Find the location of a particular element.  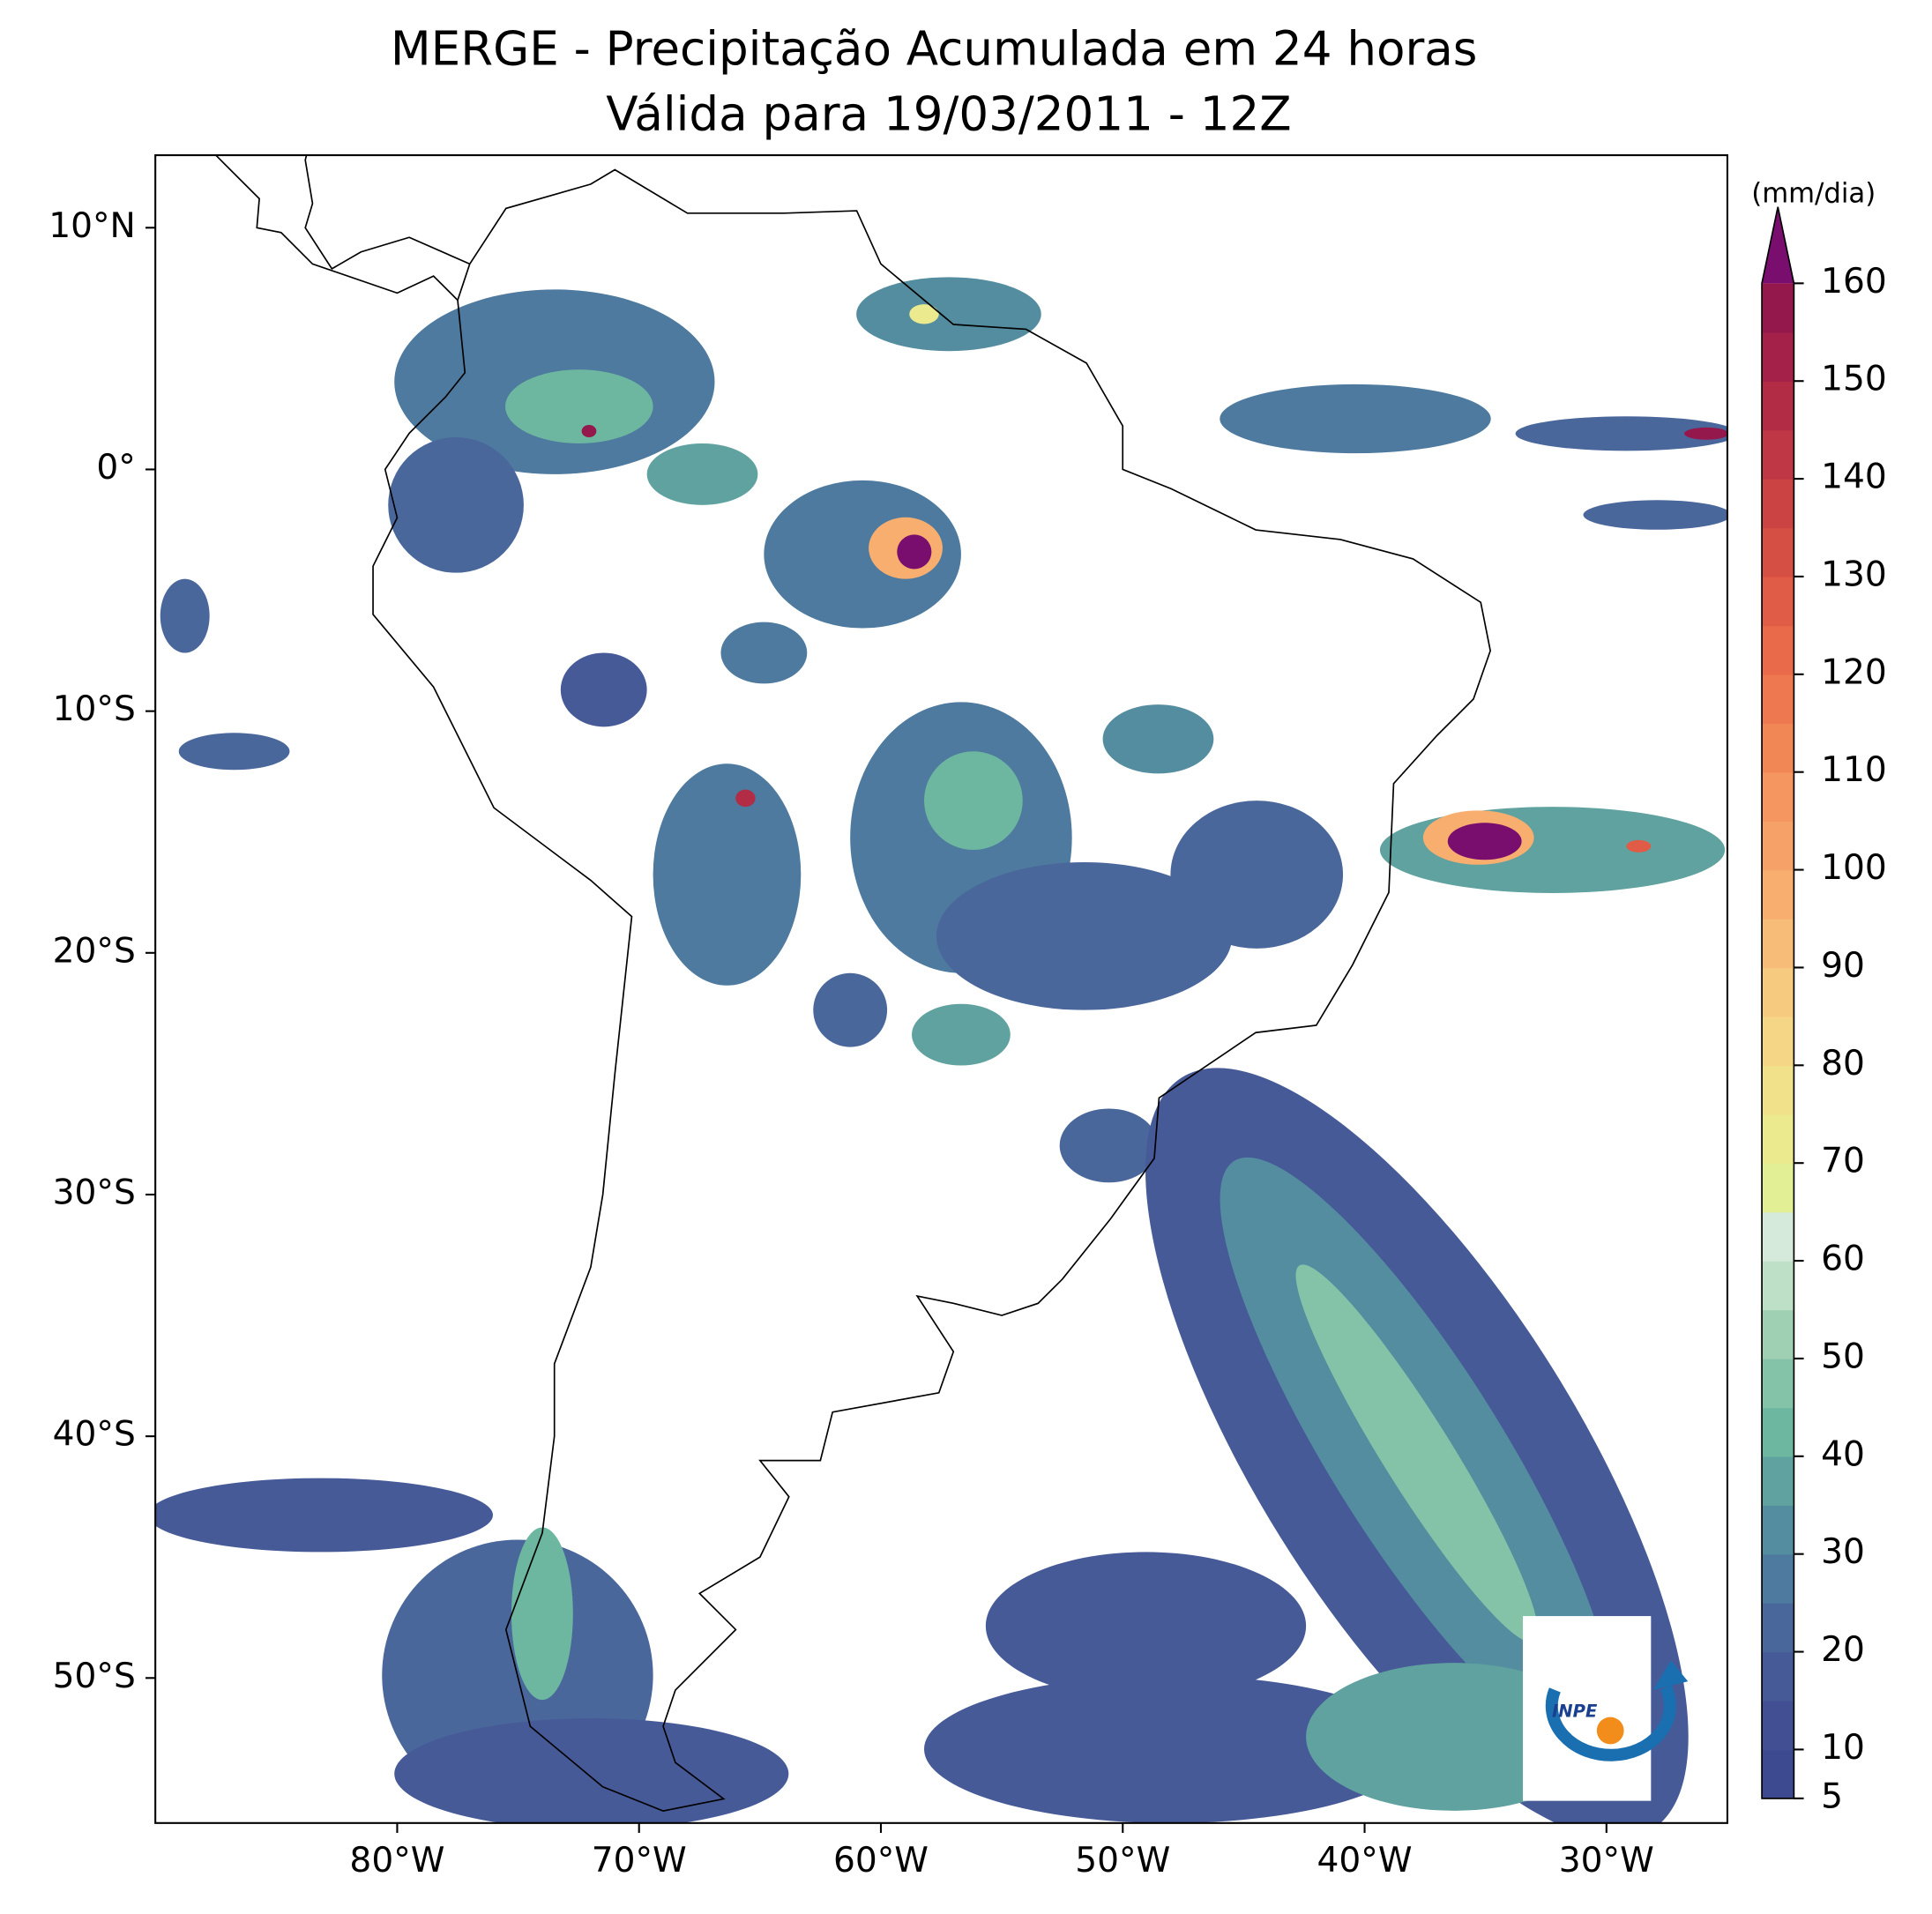

colorbar-tick-label: 150 is located at coordinates (1854, 379).